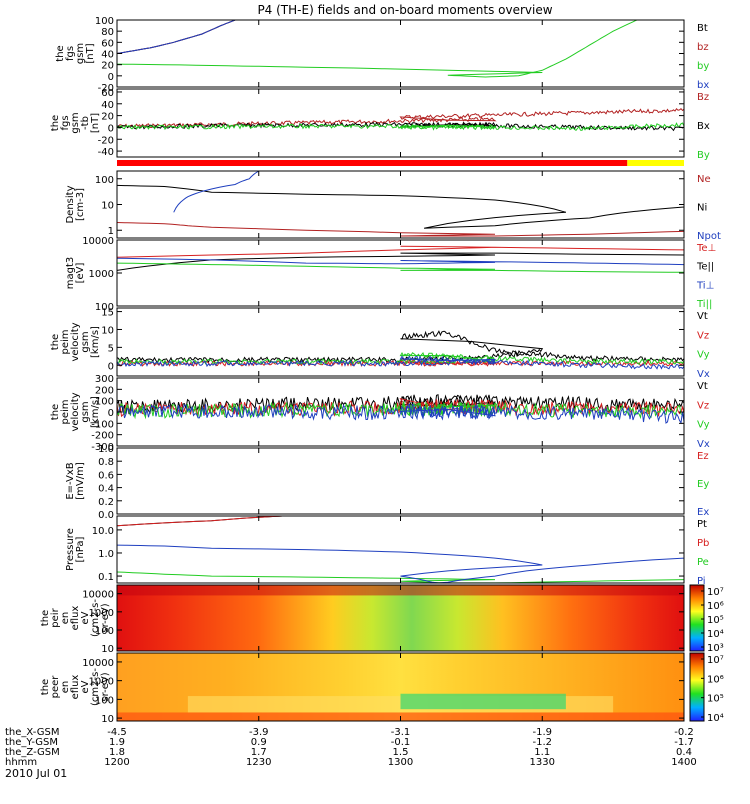 Image resolution: width=750 pixels, height=804 pixels. I want to click on temperature-legend-2: Ti⊥, so click(705, 285).